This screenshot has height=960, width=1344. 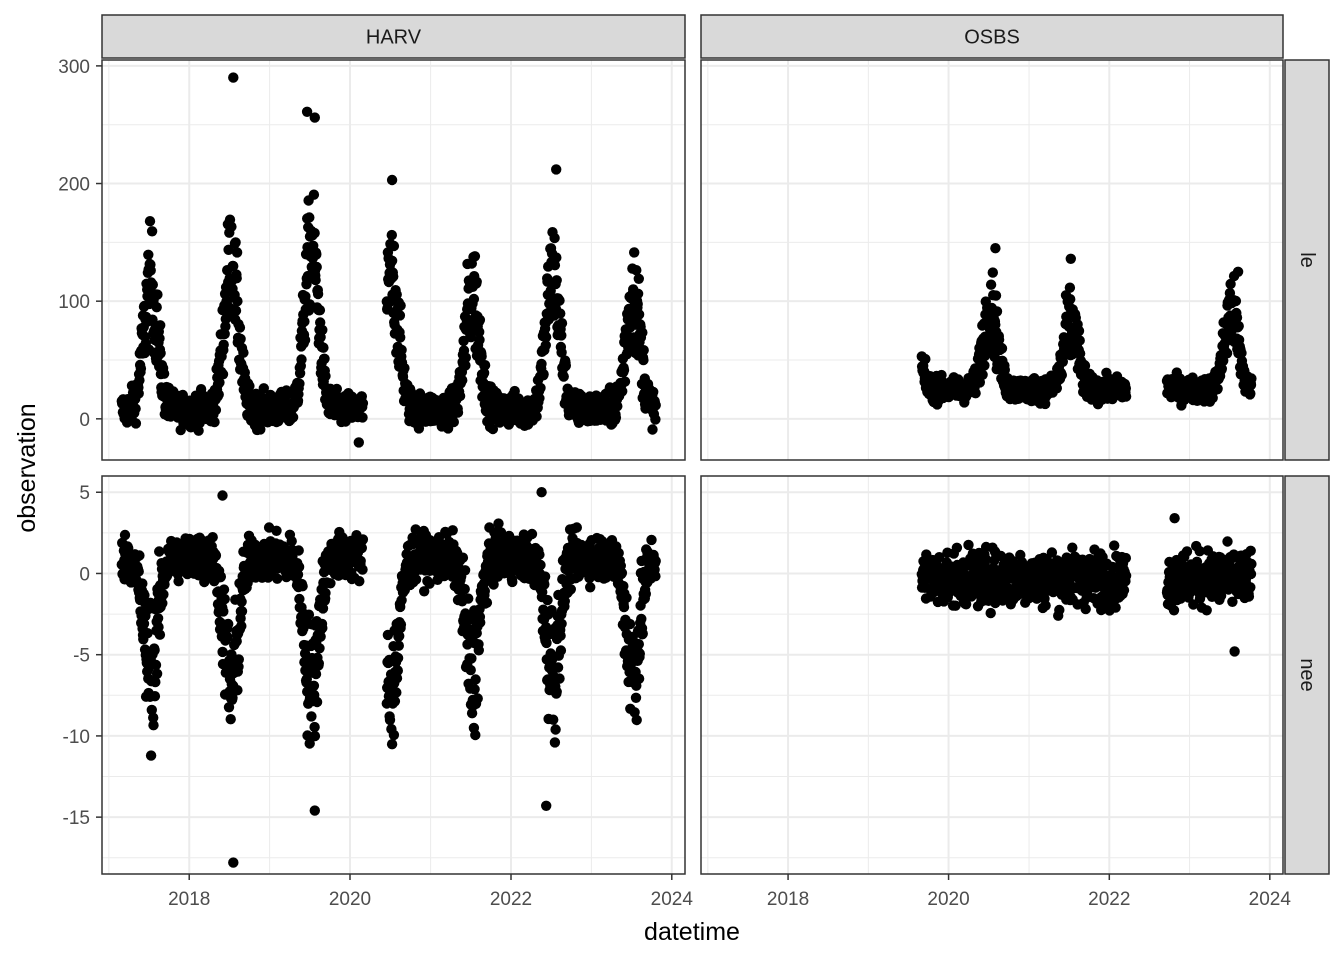 What do you see at coordinates (84, 574) in the screenshot?
I see `y-tick-label: 0` at bounding box center [84, 574].